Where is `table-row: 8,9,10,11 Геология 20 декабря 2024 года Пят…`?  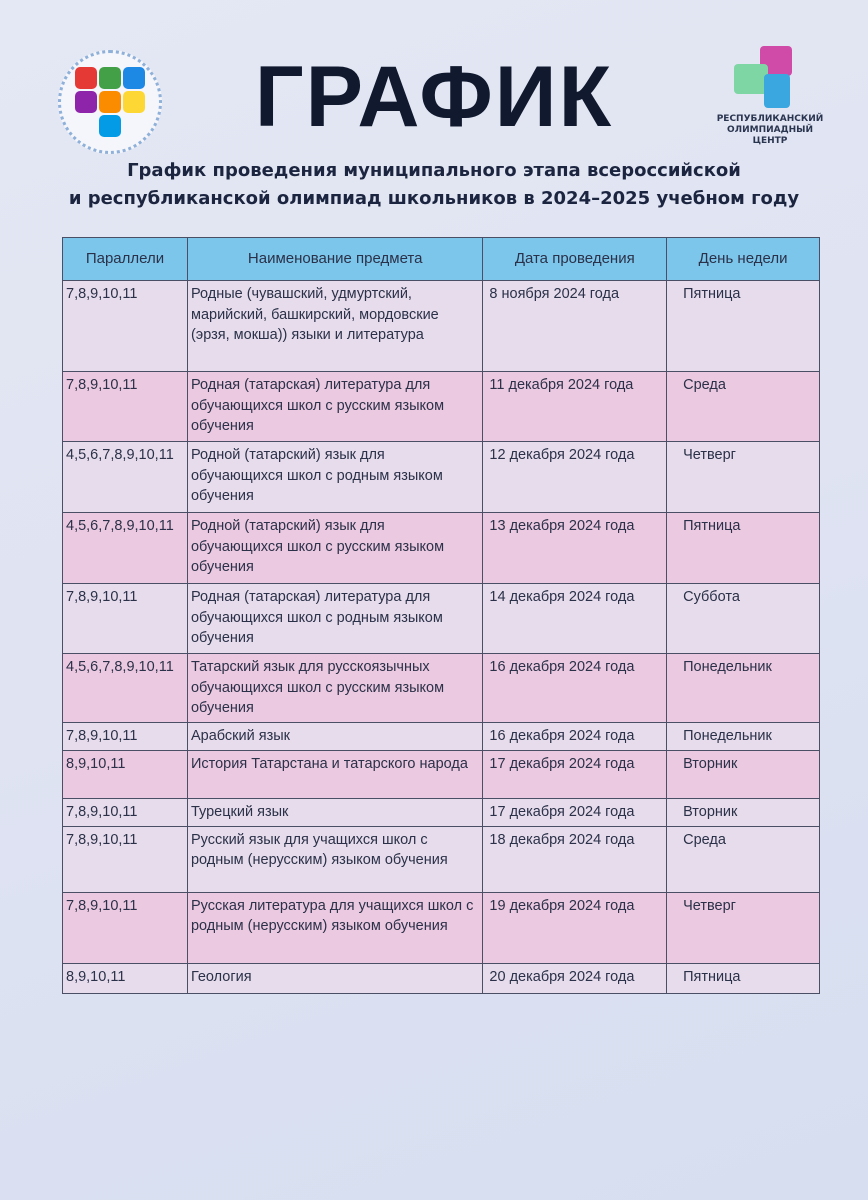
table-row: 8,9,10,11 Геология 20 декабря 2024 года Пят… is located at coordinates (441, 978).